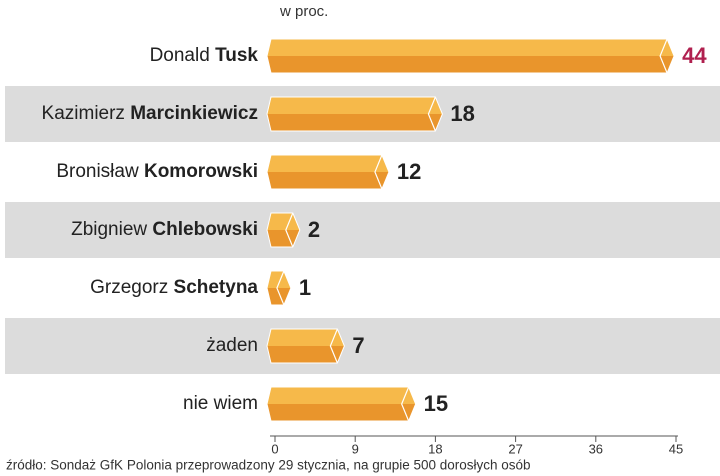 The height and width of the screenshot is (476, 720). Describe the element at coordinates (358, 345) in the screenshot. I see `value-label: 7` at that location.